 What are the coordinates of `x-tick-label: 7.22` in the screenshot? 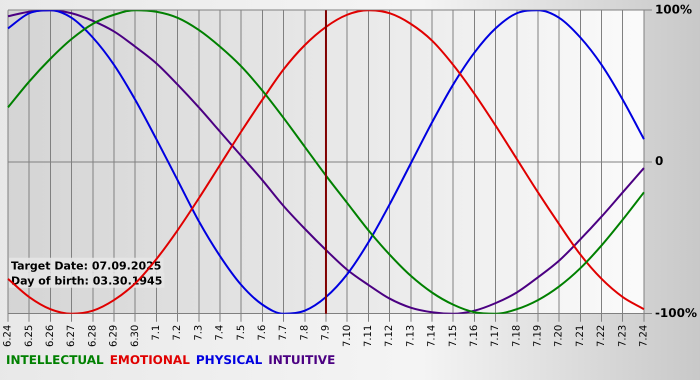 It's located at (602, 335).